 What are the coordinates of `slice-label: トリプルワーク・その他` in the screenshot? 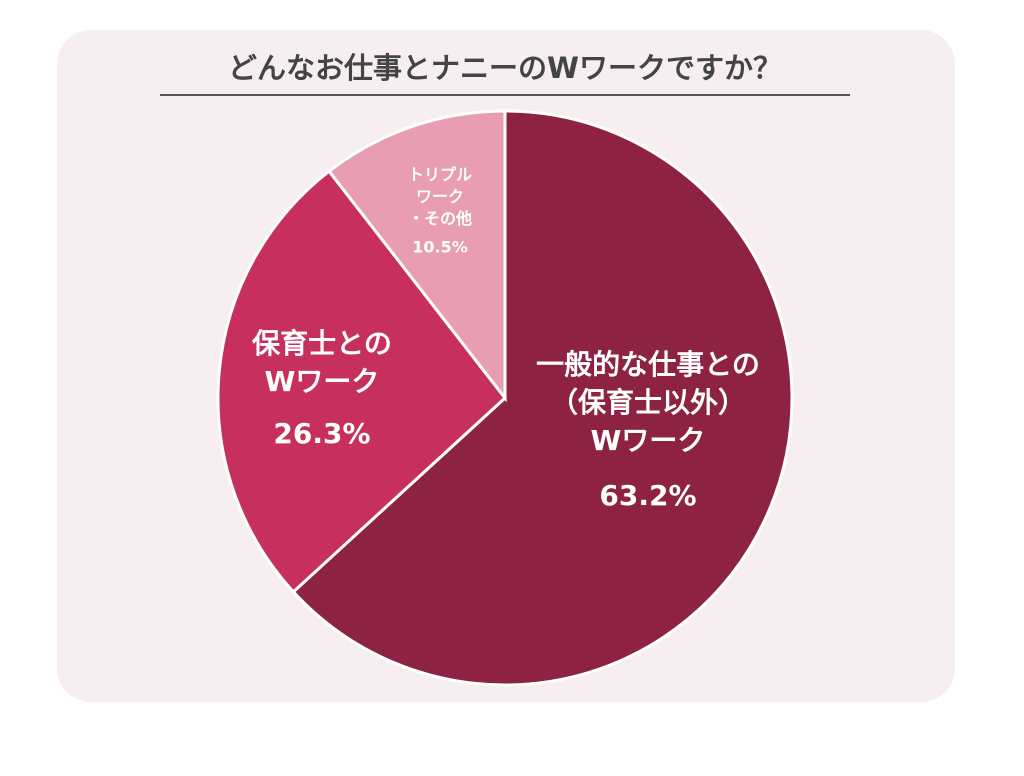 It's located at (440, 196).